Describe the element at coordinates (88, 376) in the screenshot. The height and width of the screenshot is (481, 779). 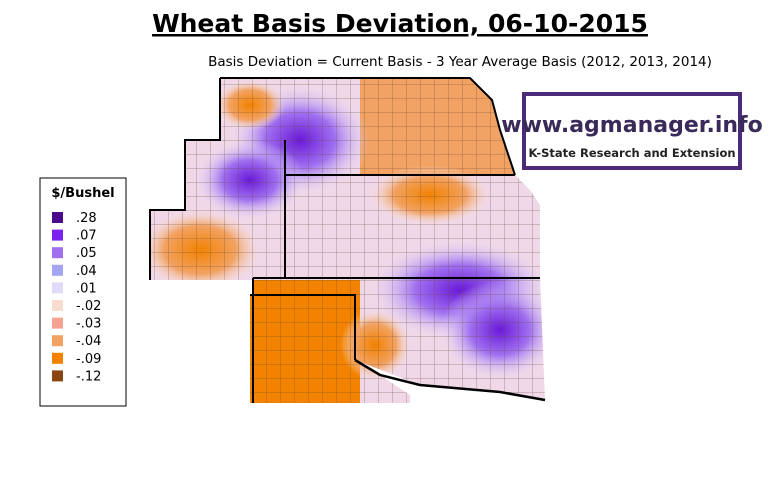
I see `legend-label: -.12` at that location.